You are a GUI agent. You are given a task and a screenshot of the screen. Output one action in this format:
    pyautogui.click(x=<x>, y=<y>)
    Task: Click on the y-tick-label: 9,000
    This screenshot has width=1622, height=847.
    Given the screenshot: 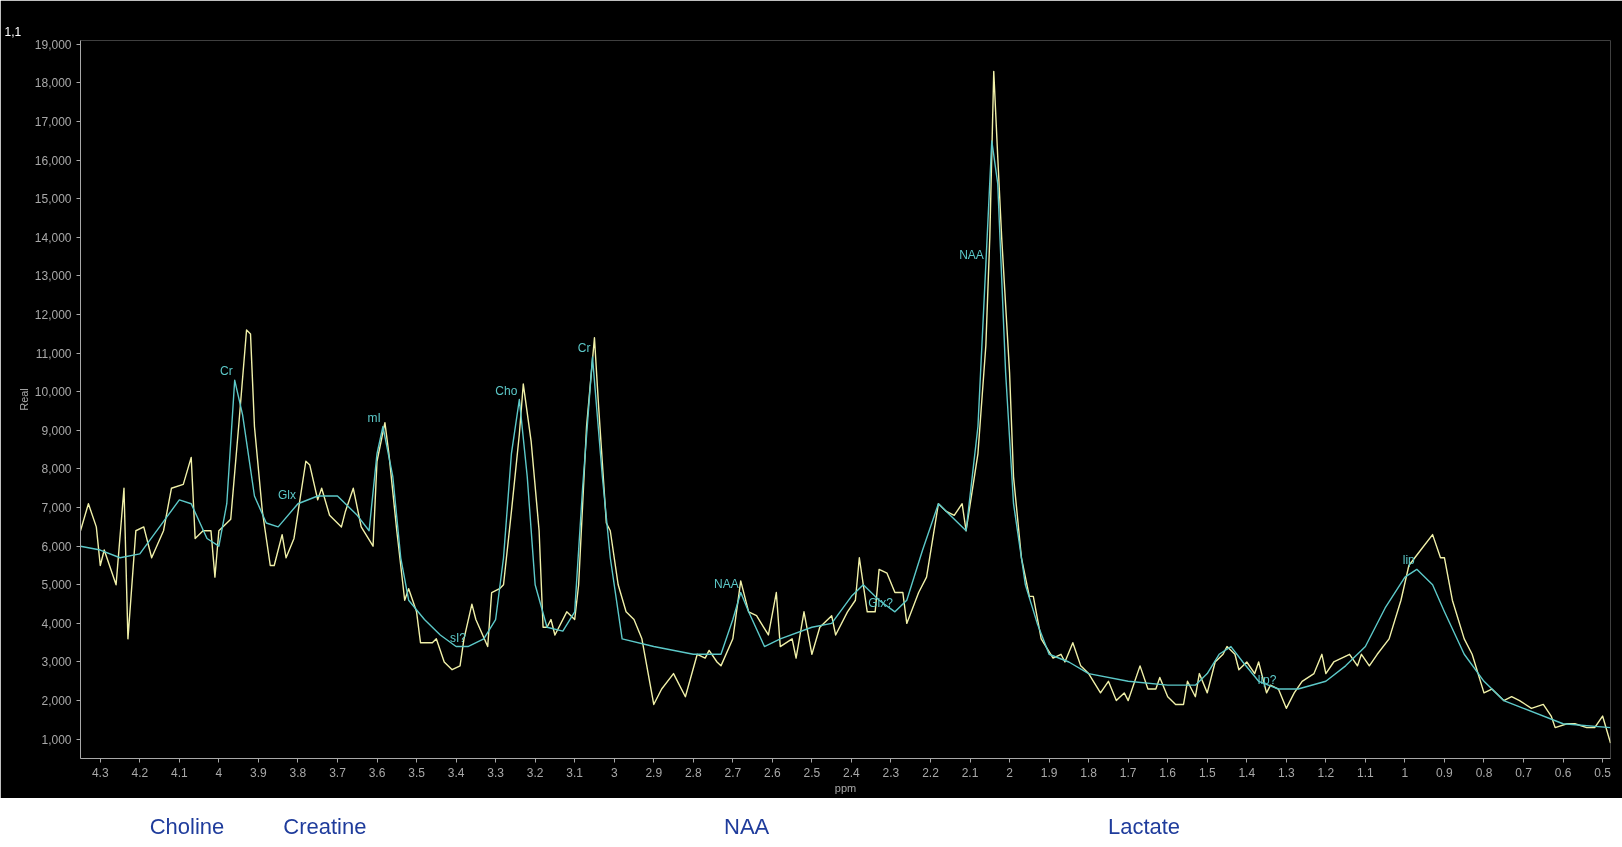 What is the action you would take?
    pyautogui.click(x=56, y=430)
    